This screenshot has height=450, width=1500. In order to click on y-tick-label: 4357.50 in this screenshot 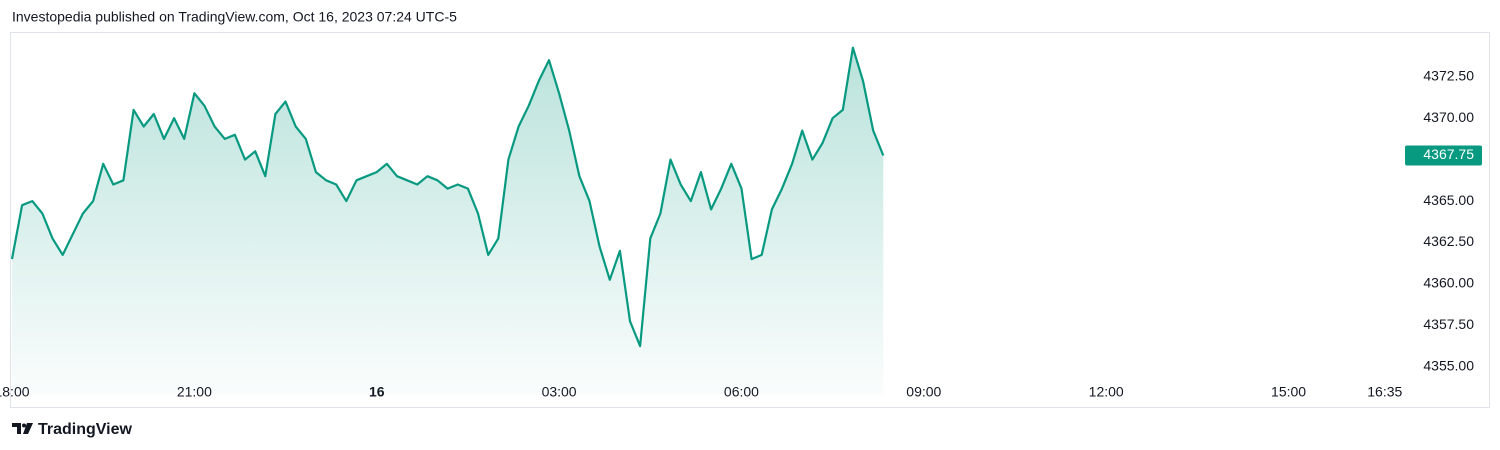, I will do `click(1448, 324)`.